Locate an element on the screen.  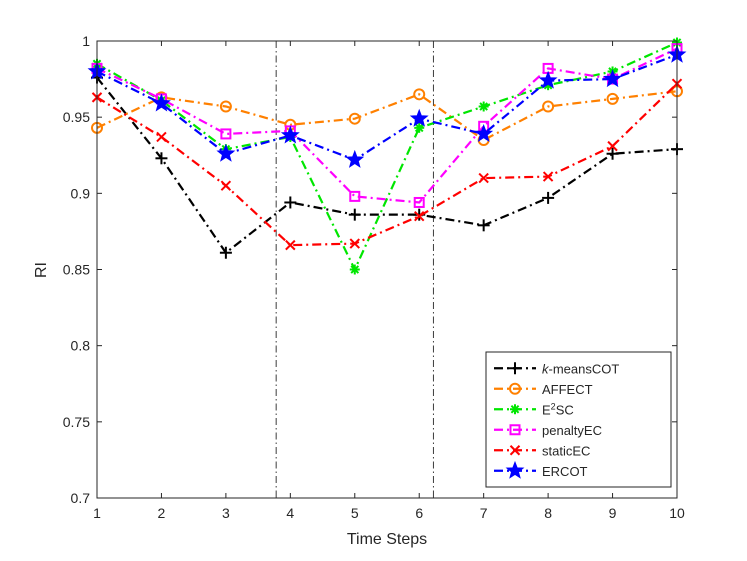
legend-box is located at coordinates (578, 419).